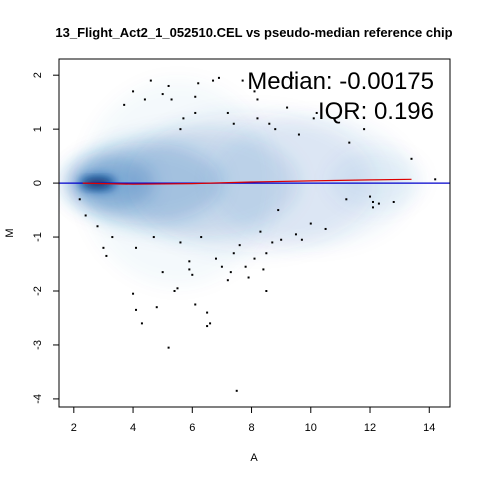 The width and height of the screenshot is (480, 480). I want to click on y-axis: 2 1 0 -1 -2 -3 -4, so click(46, 238).